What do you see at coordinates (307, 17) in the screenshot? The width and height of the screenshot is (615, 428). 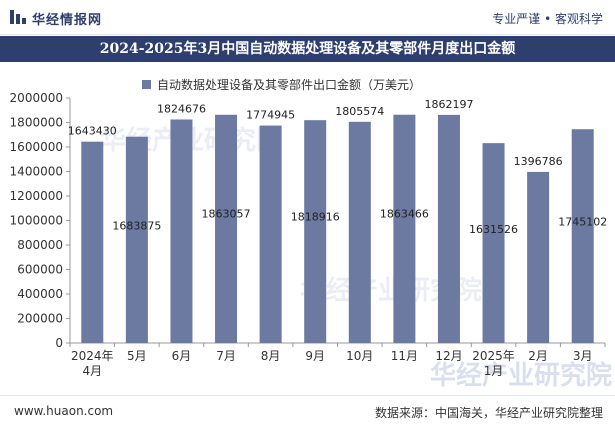 I see `top-bar: 华经情报网 专业严谨 • 客观科学` at bounding box center [307, 17].